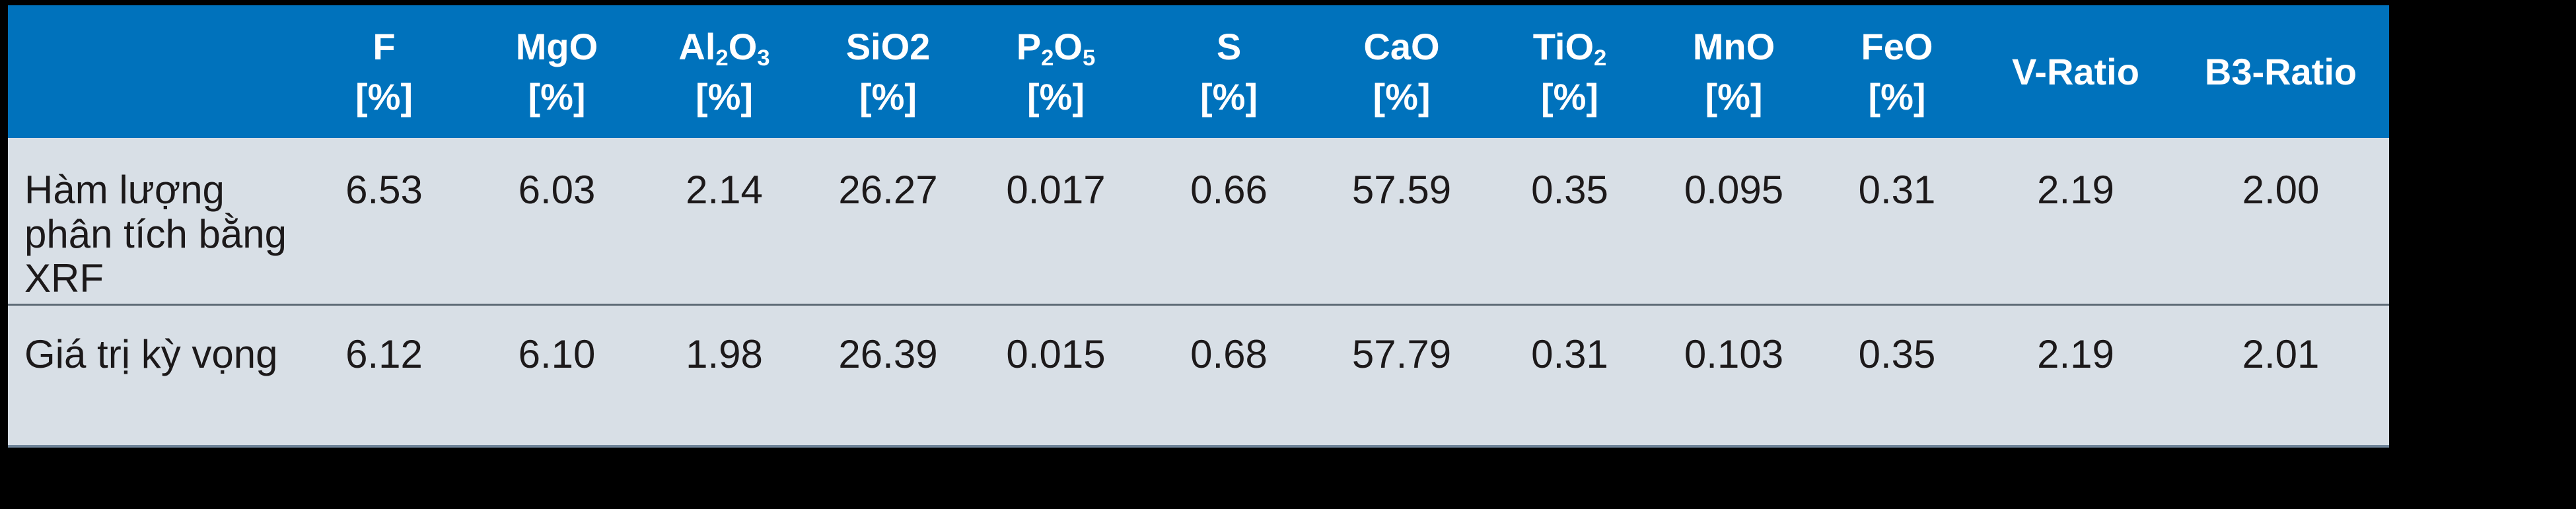 Image resolution: width=2576 pixels, height=509 pixels. What do you see at coordinates (1897, 190) in the screenshot?
I see `cell-xrf-feo: 0.31` at bounding box center [1897, 190].